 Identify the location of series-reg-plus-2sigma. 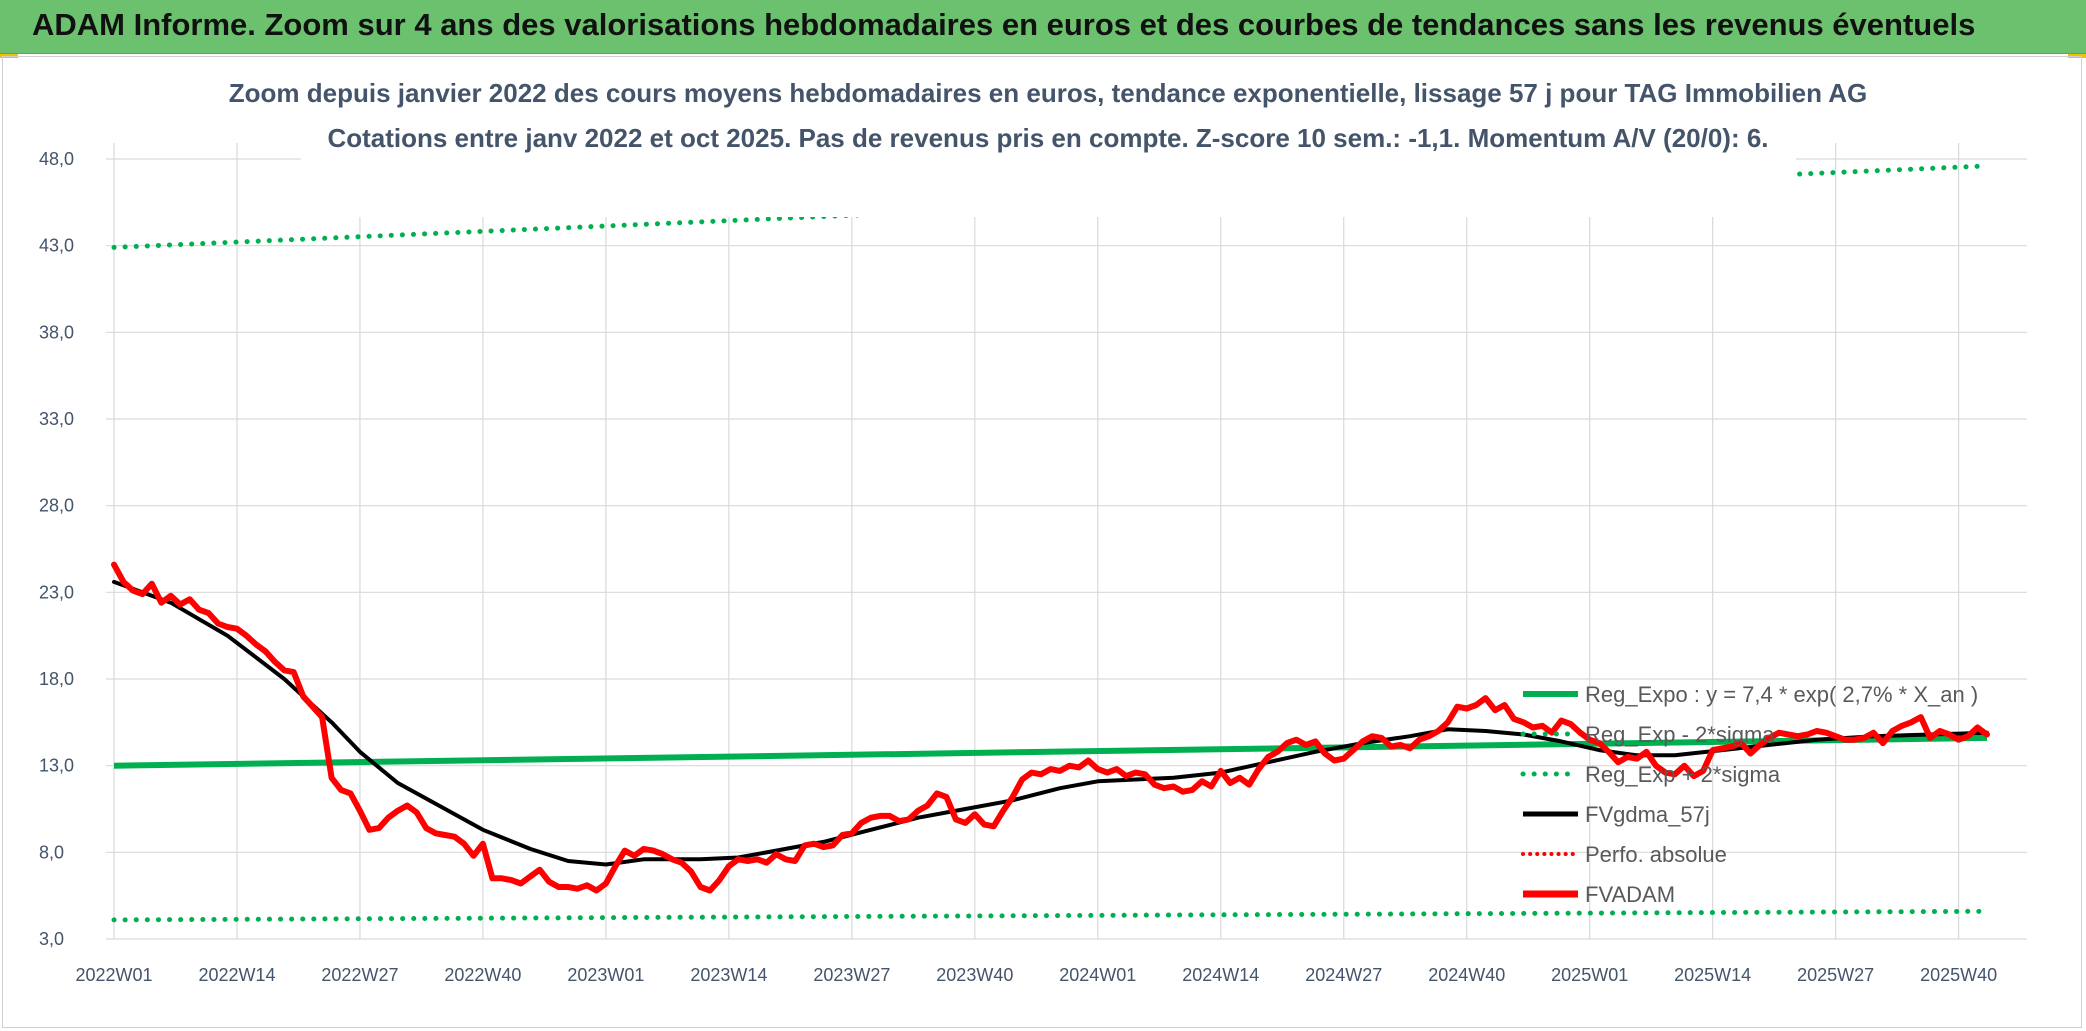
(1050, 206).